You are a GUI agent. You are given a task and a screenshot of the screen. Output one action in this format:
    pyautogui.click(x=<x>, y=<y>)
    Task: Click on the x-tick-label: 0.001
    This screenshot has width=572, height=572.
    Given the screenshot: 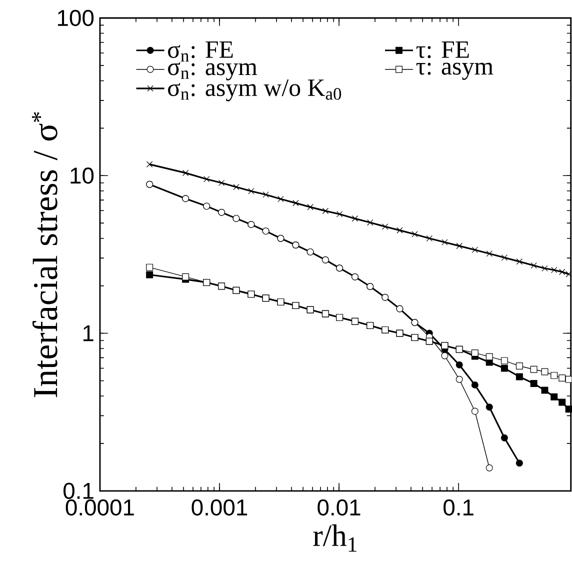 What is the action you would take?
    pyautogui.click(x=220, y=507)
    